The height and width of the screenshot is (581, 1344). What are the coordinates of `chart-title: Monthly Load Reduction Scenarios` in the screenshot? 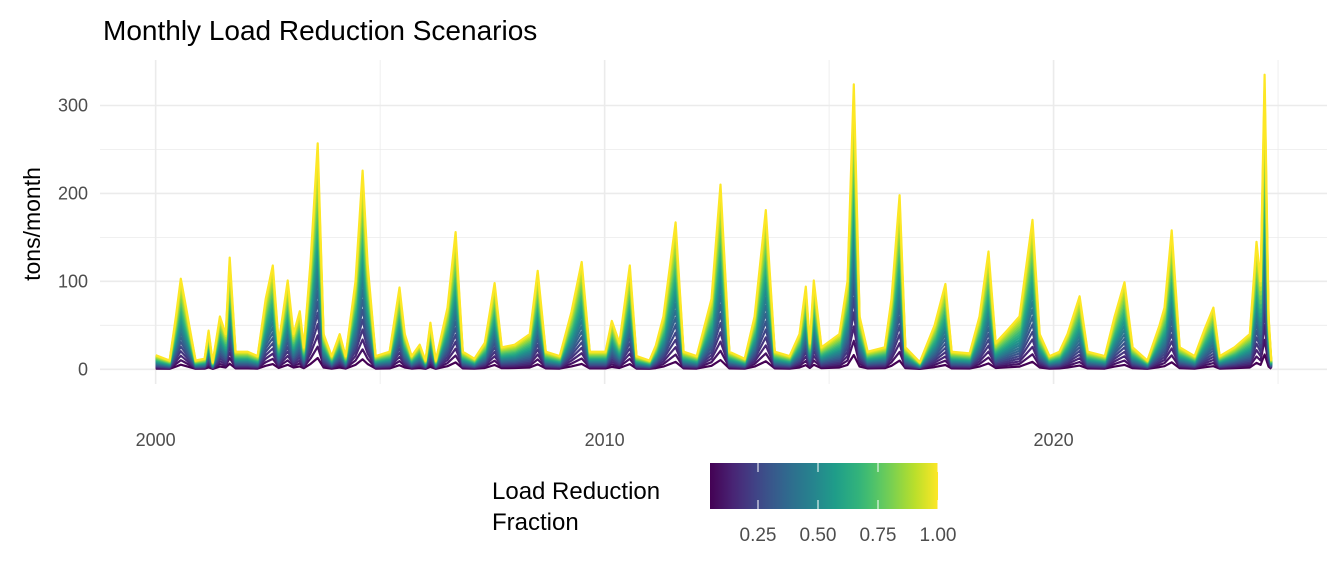 It's located at (320, 30).